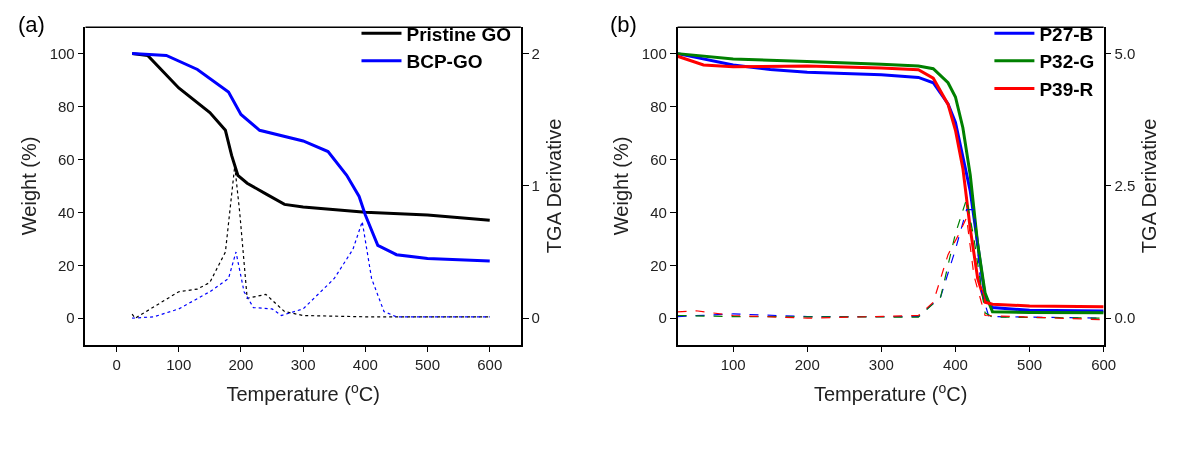  Describe the element at coordinates (116, 365) in the screenshot. I see `x-tick-label: 0` at that location.